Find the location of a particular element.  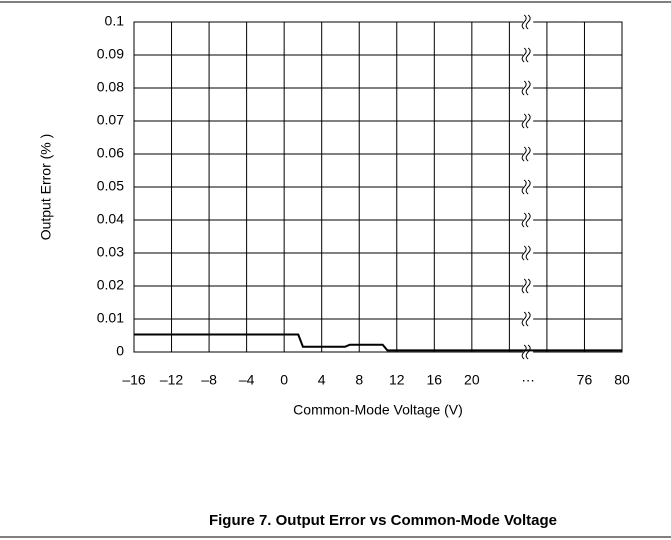

x-tick-label: –8 is located at coordinates (209, 380).